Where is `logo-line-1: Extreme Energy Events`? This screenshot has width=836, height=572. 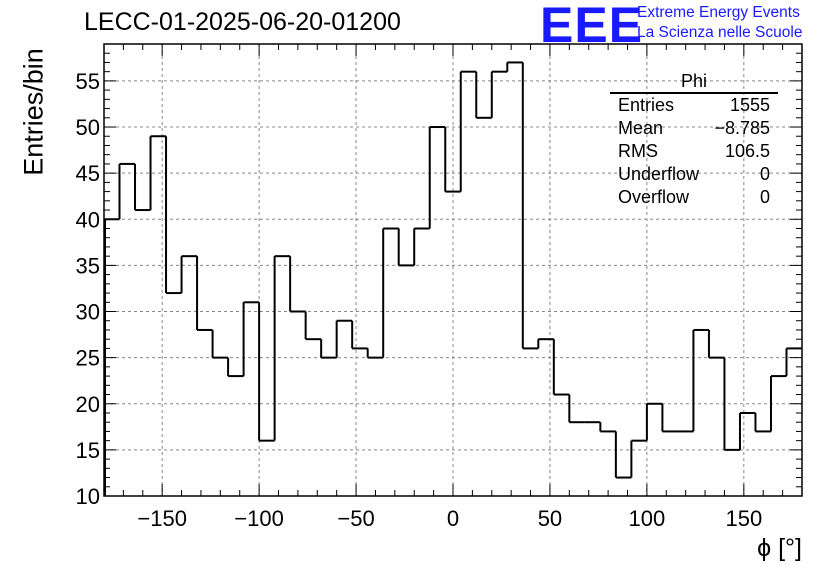
logo-line-1: Extreme Energy Events is located at coordinates (718, 12).